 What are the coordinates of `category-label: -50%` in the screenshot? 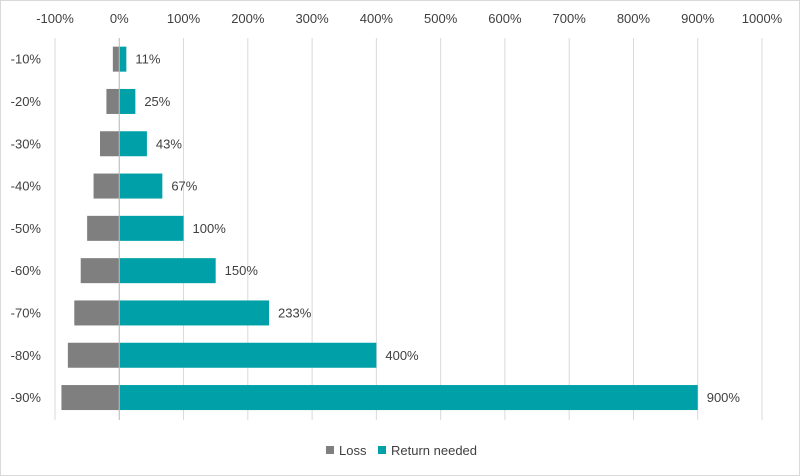 It's located at (26, 228).